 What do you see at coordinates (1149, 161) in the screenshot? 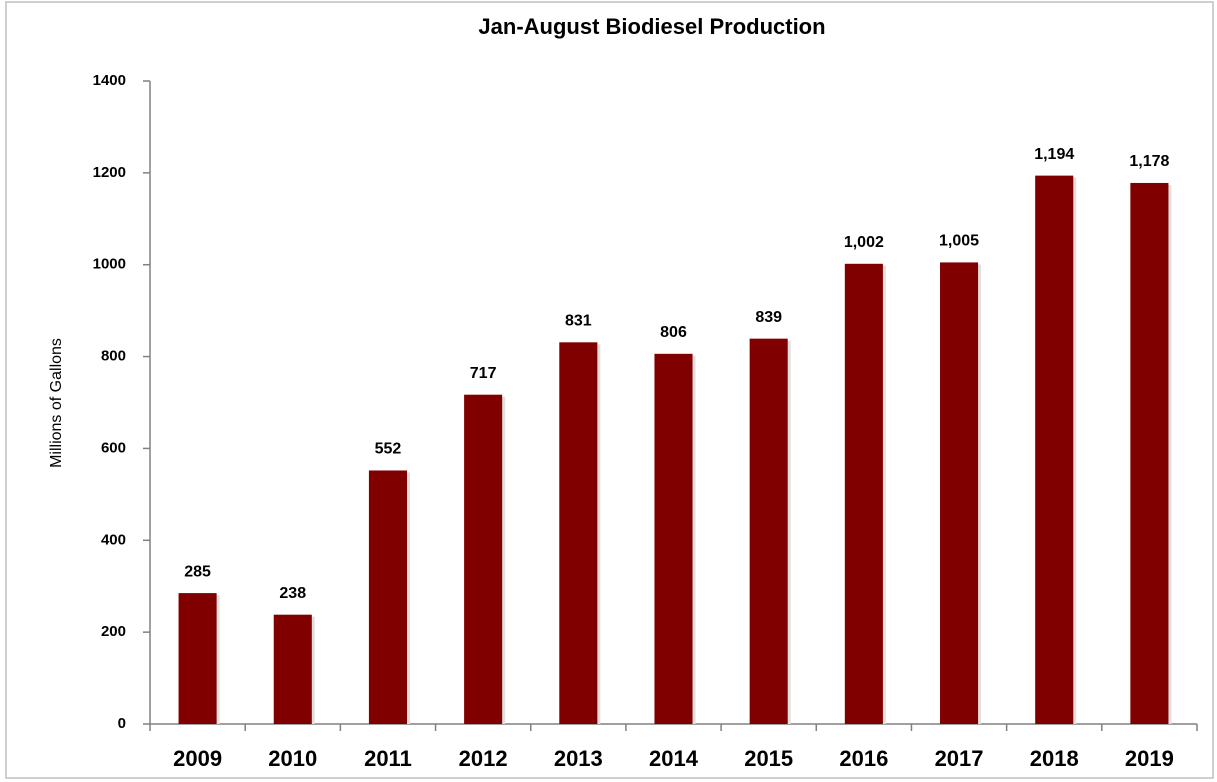
I see `value-label: 1,178` at bounding box center [1149, 161].